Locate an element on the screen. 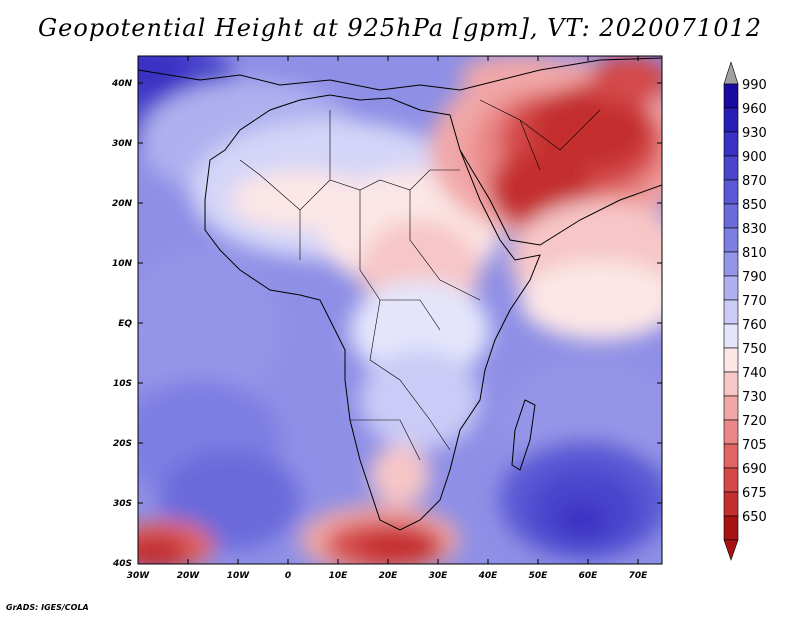  lat-label: 20N is located at coordinates (122, 204).